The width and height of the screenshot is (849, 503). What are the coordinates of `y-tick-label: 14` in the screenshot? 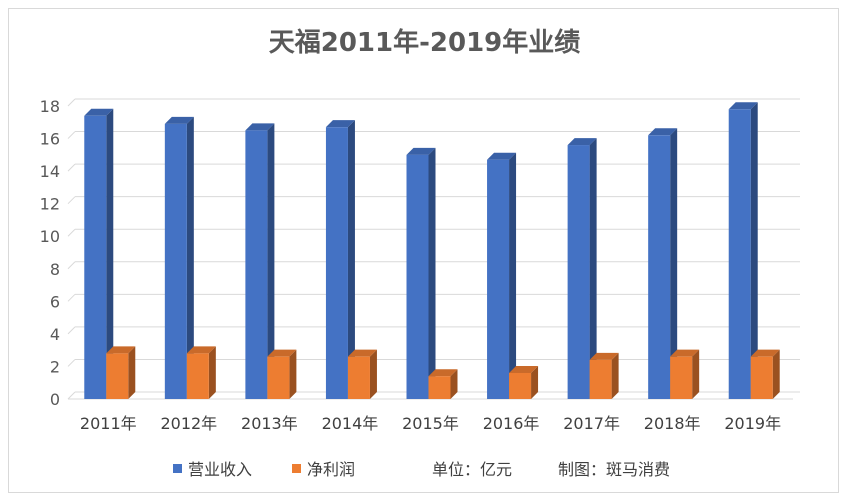 It's located at (50, 171).